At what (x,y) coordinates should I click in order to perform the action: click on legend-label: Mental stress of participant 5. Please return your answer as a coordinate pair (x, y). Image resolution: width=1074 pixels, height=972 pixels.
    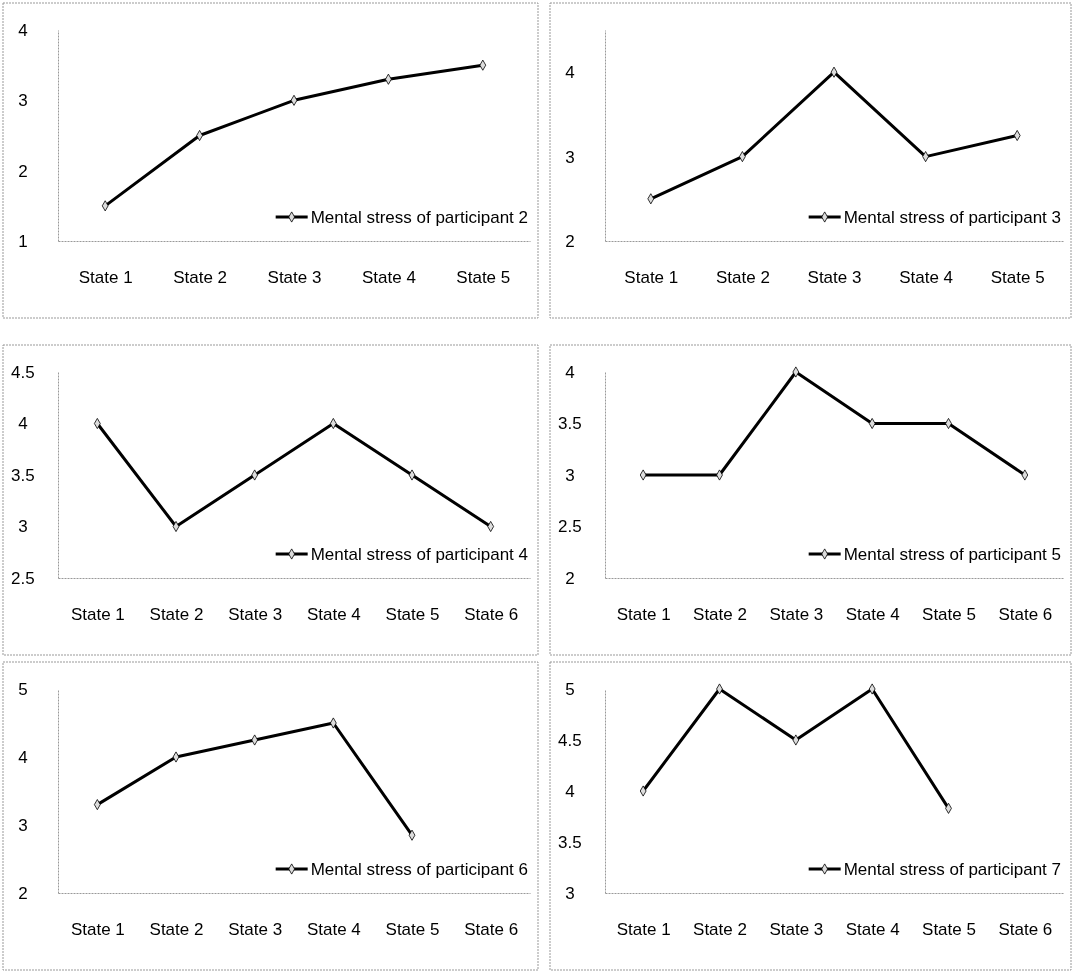
    Looking at the image, I should click on (952, 554).